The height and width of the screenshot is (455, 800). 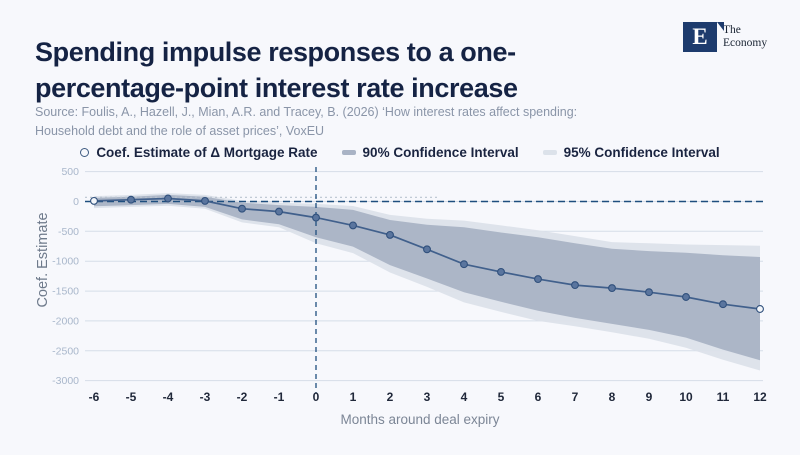 I want to click on x-tick-label: 11, so click(x=723, y=397).